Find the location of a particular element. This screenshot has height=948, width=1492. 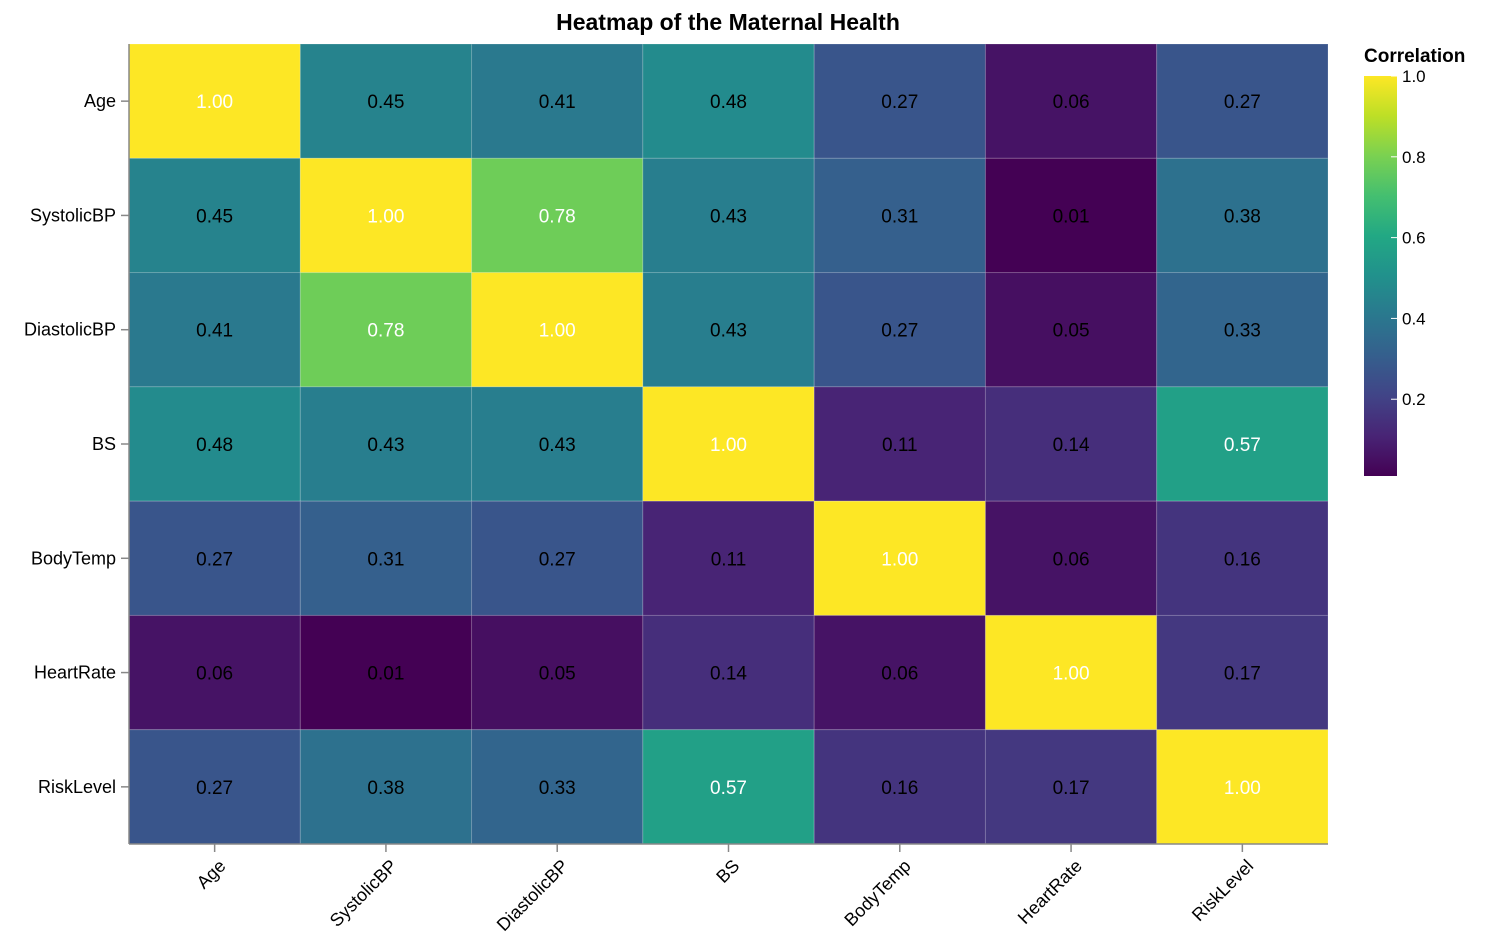

y-axis-tick-label: BS is located at coordinates (104, 444).